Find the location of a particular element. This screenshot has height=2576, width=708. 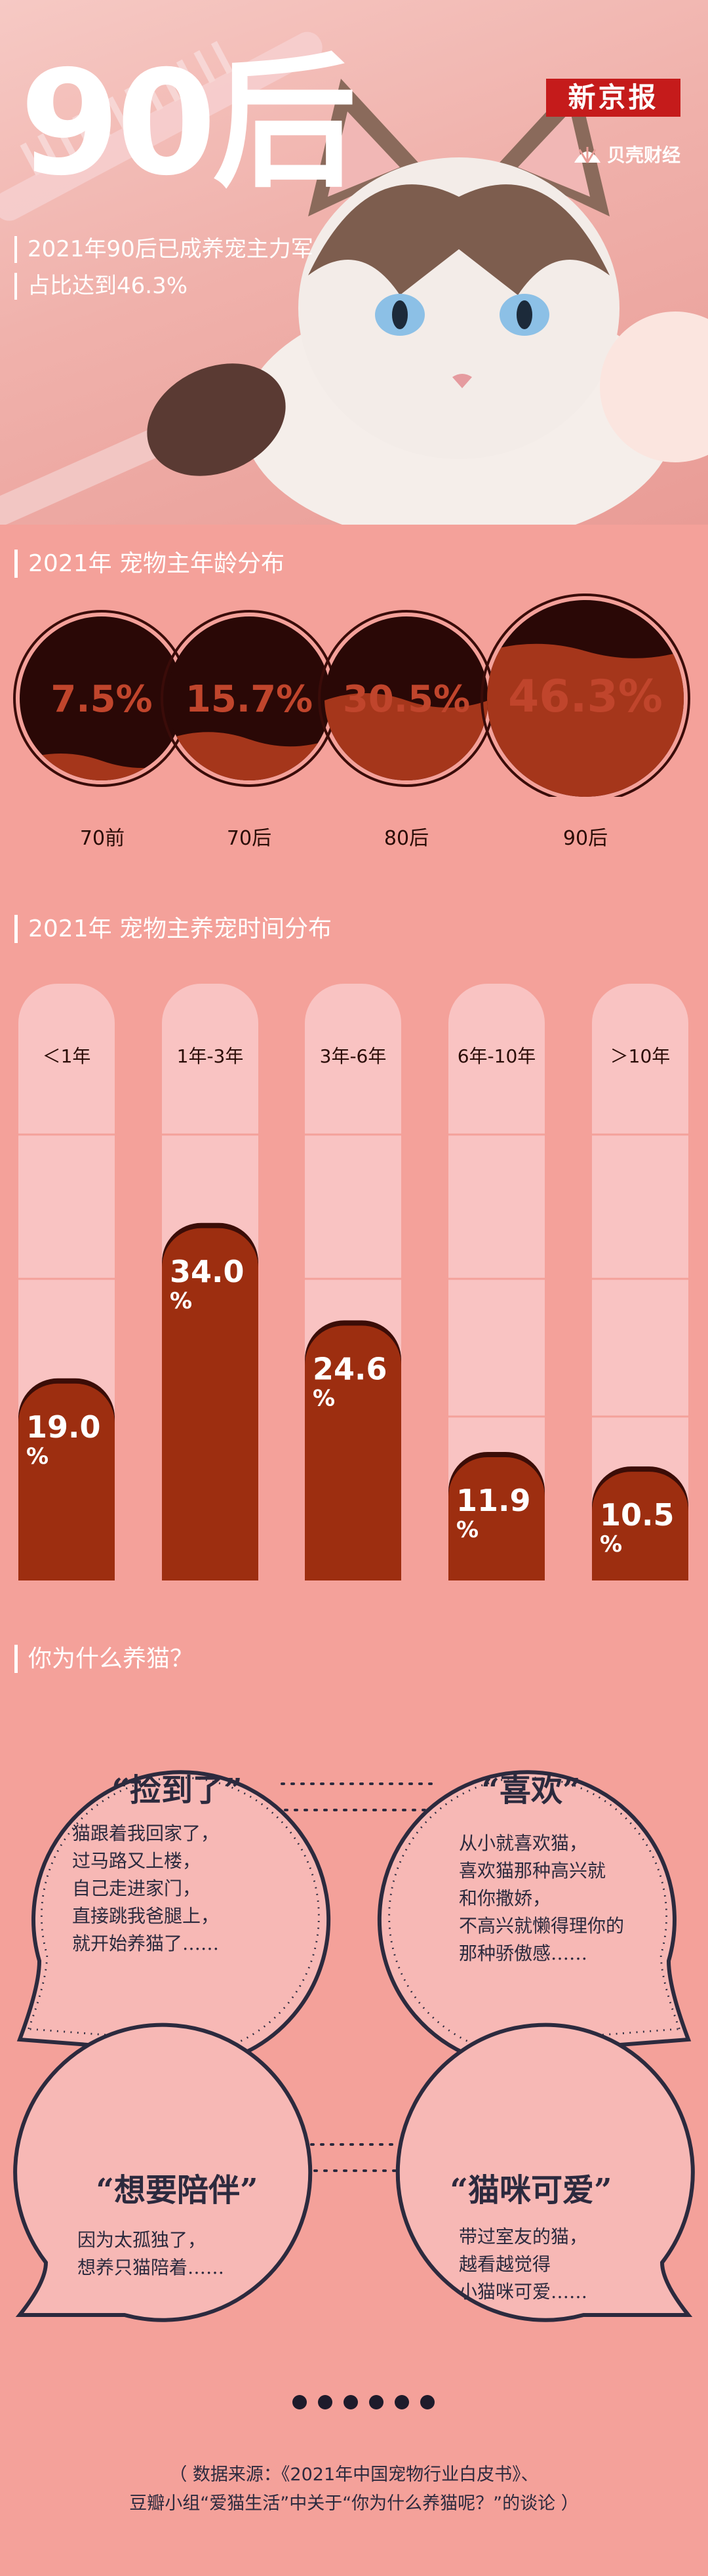

brand-logo: 新京报 is located at coordinates (613, 98).